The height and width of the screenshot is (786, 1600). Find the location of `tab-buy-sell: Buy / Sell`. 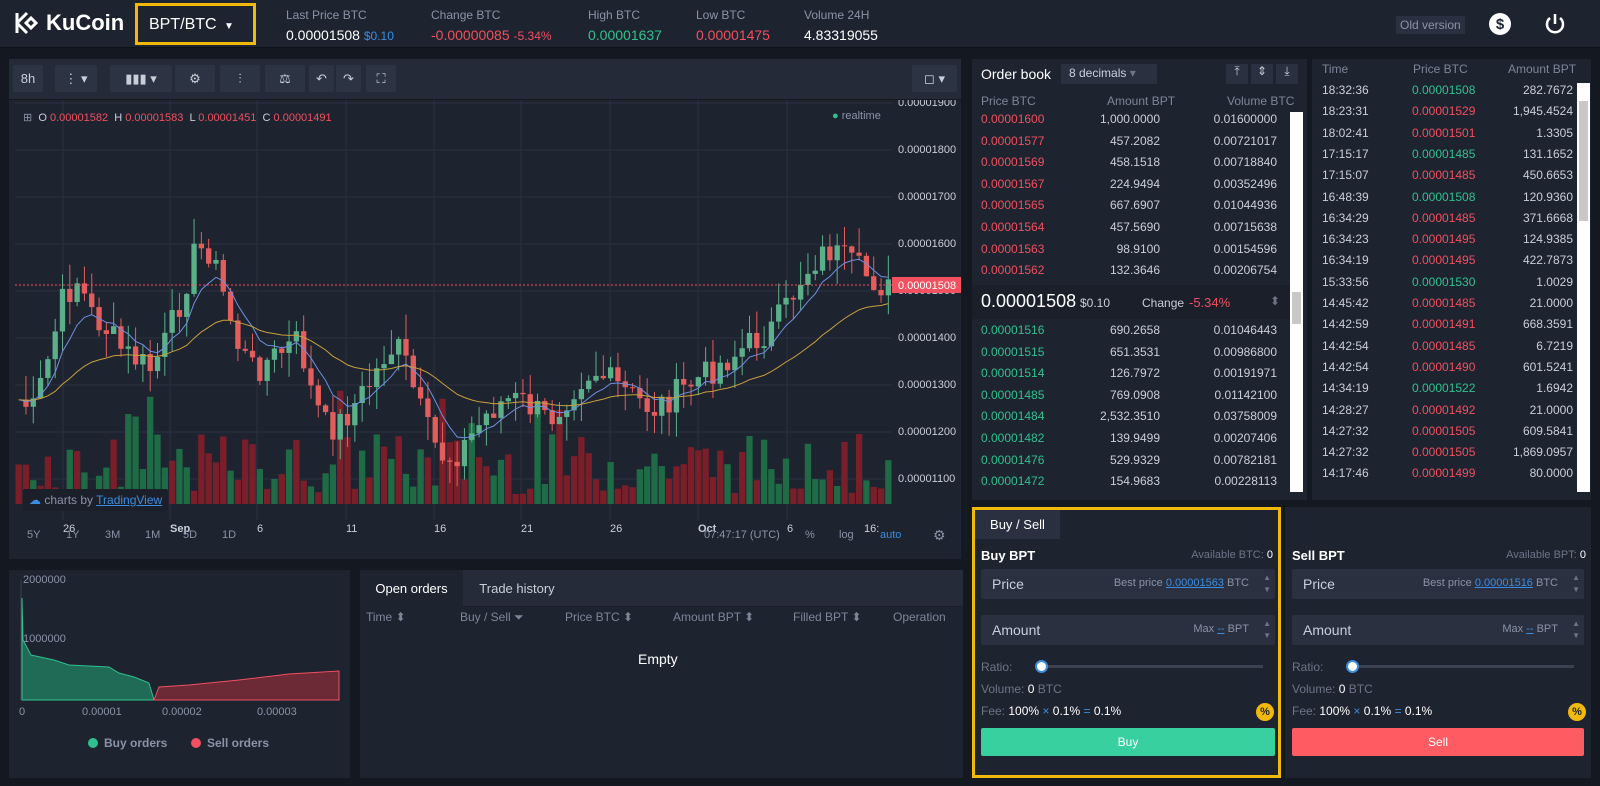

tab-buy-sell: Buy / Sell is located at coordinates (1017, 524).